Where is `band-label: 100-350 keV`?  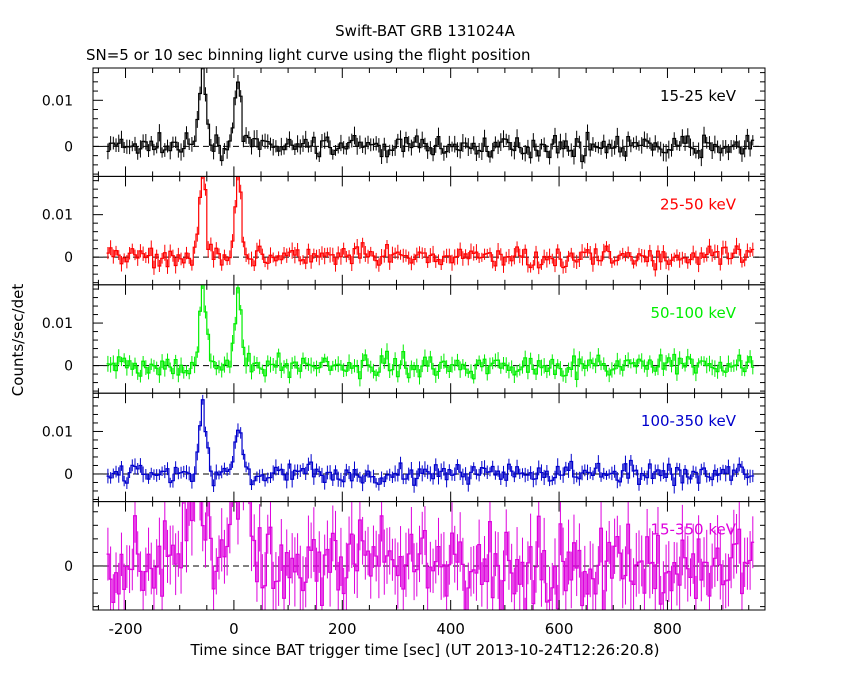 band-label: 100-350 keV is located at coordinates (689, 421).